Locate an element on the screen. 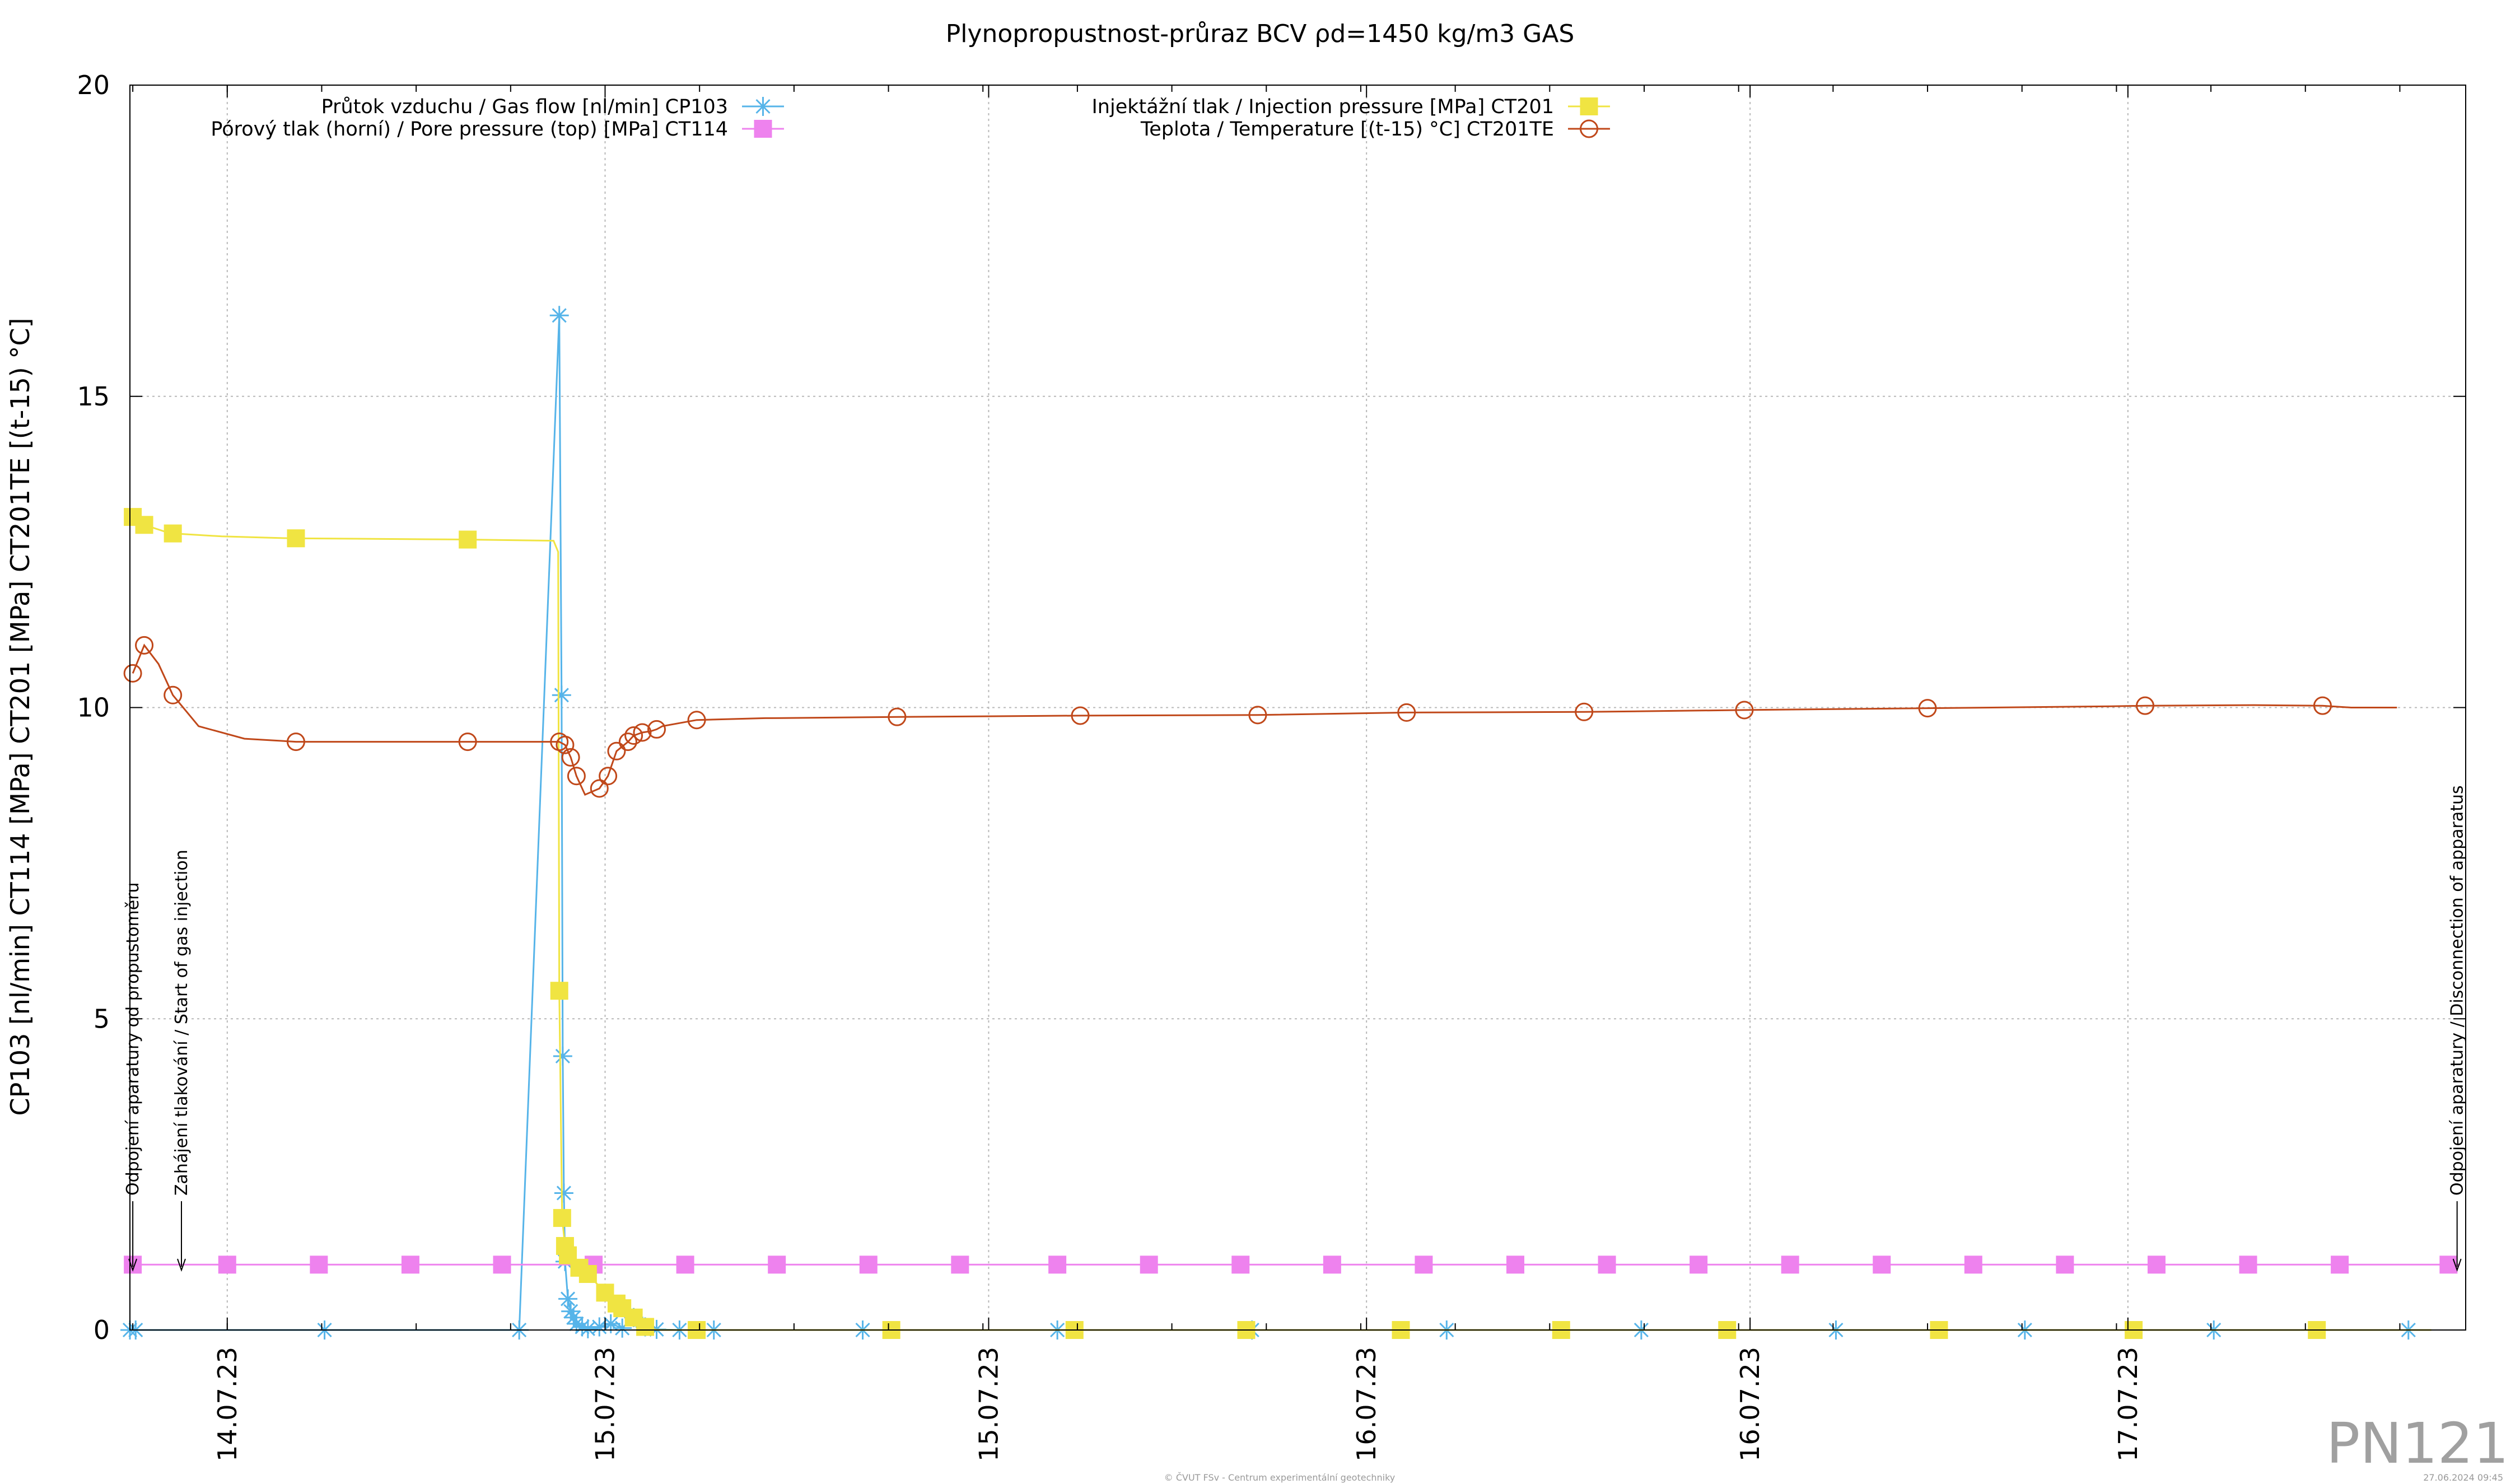  legend-label: Průtok vzduchu / Gas flow [nl/min] CP103 is located at coordinates (525, 107).